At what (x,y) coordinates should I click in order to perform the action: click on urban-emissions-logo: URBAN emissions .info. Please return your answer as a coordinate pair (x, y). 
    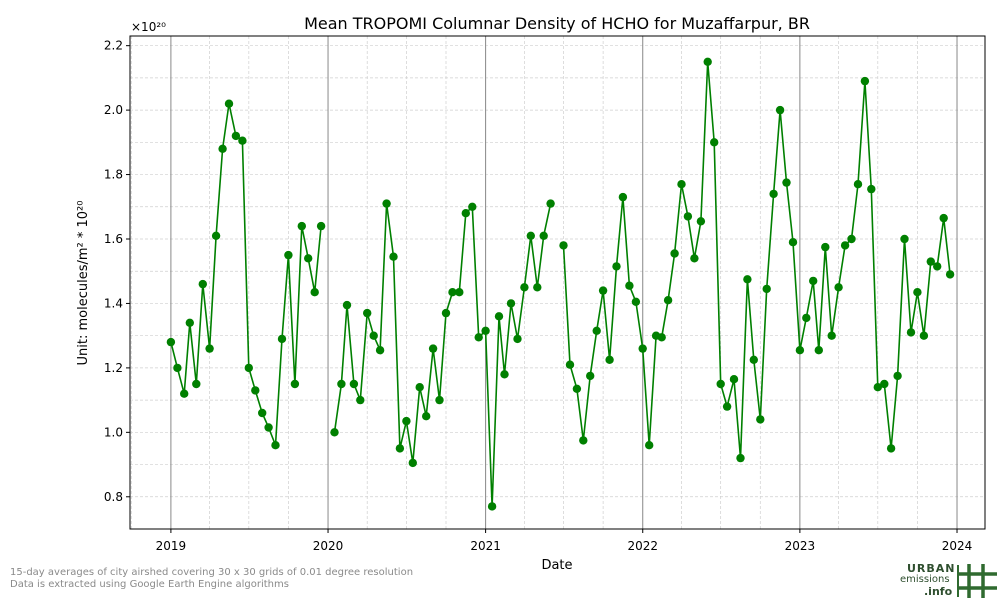
    Looking at the image, I should click on (949, 580).